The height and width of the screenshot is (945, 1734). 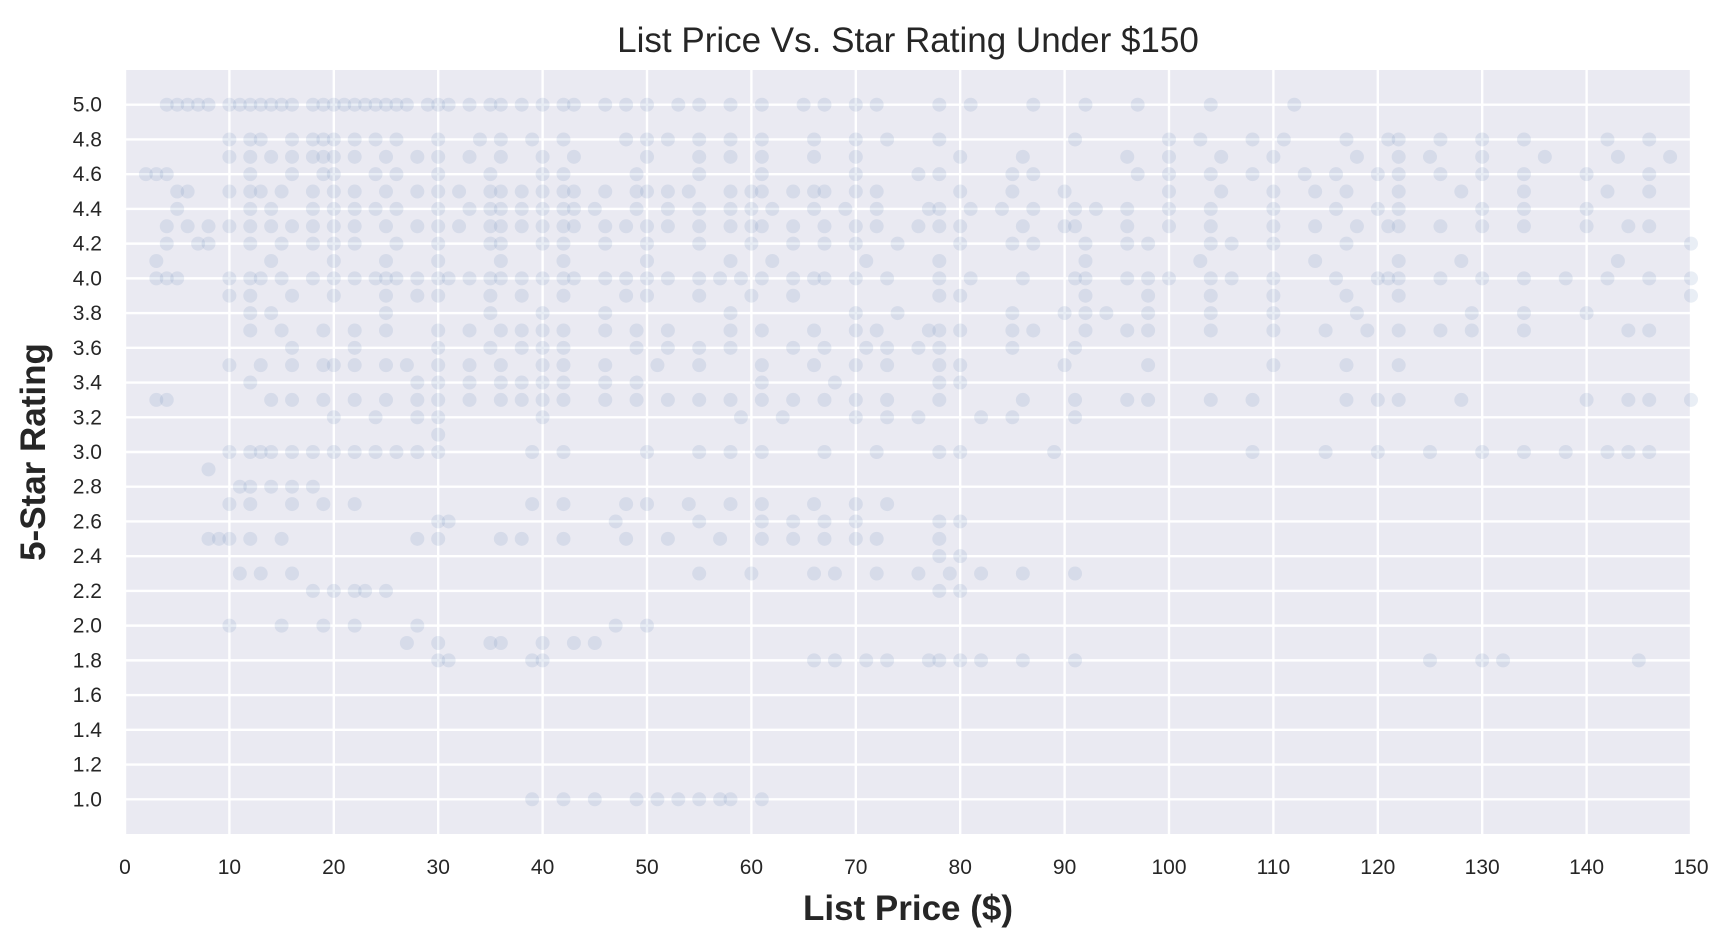 I want to click on x-tick-label: 140, so click(x=1586, y=867).